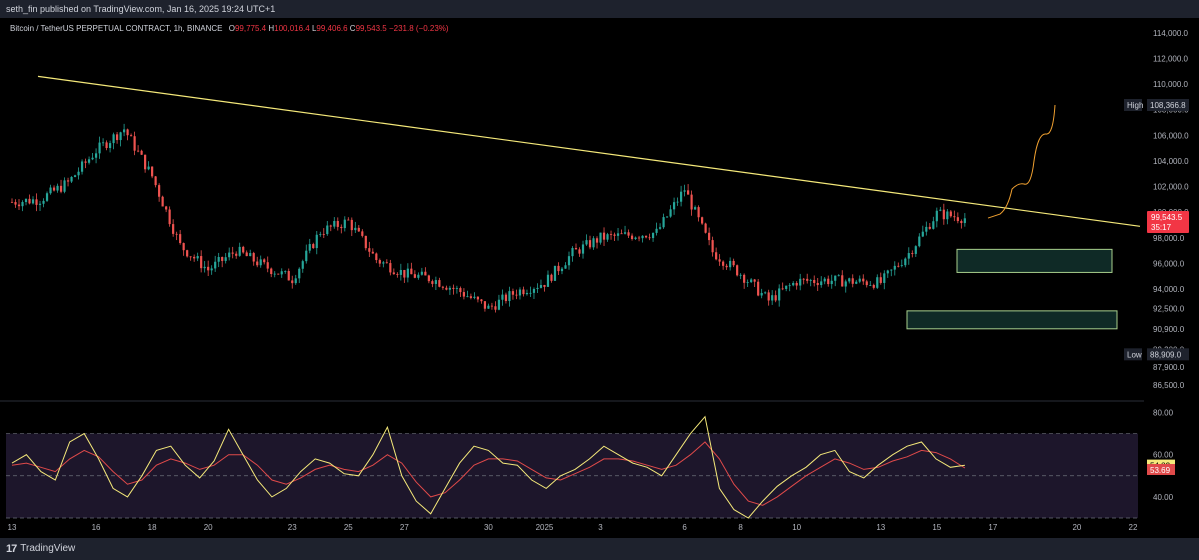 The width and height of the screenshot is (1199, 560). What do you see at coordinates (1161, 469) in the screenshot?
I see `rsi-ma-value-tag` at bounding box center [1161, 469].